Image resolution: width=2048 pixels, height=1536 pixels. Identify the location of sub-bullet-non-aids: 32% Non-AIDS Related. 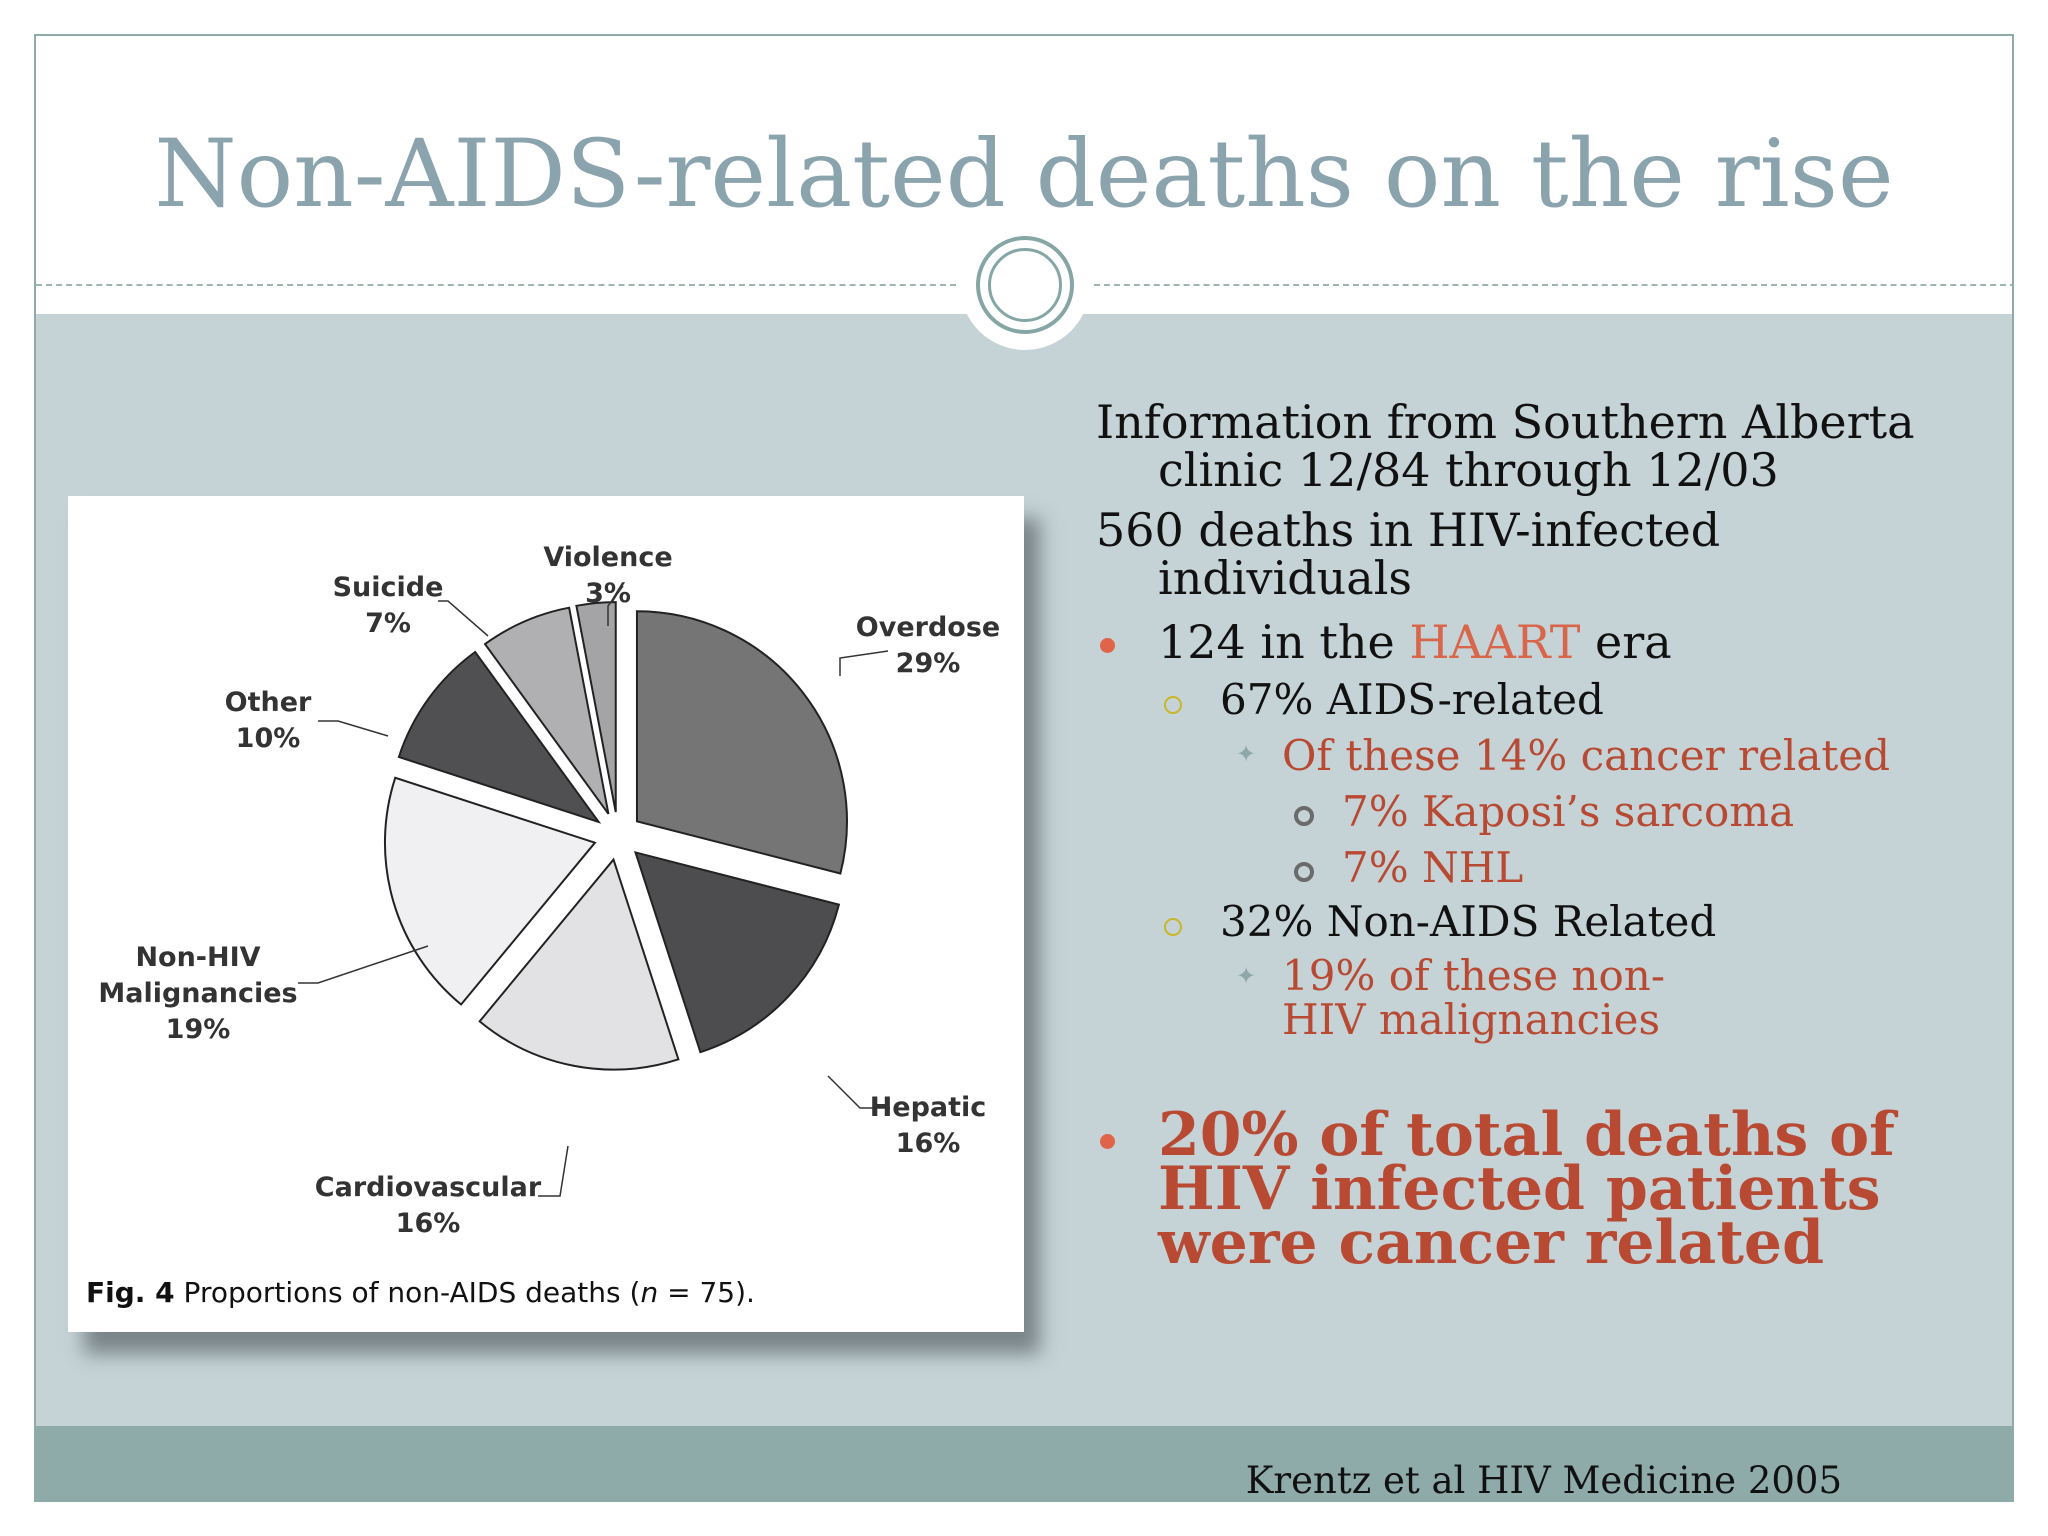
(1468, 921).